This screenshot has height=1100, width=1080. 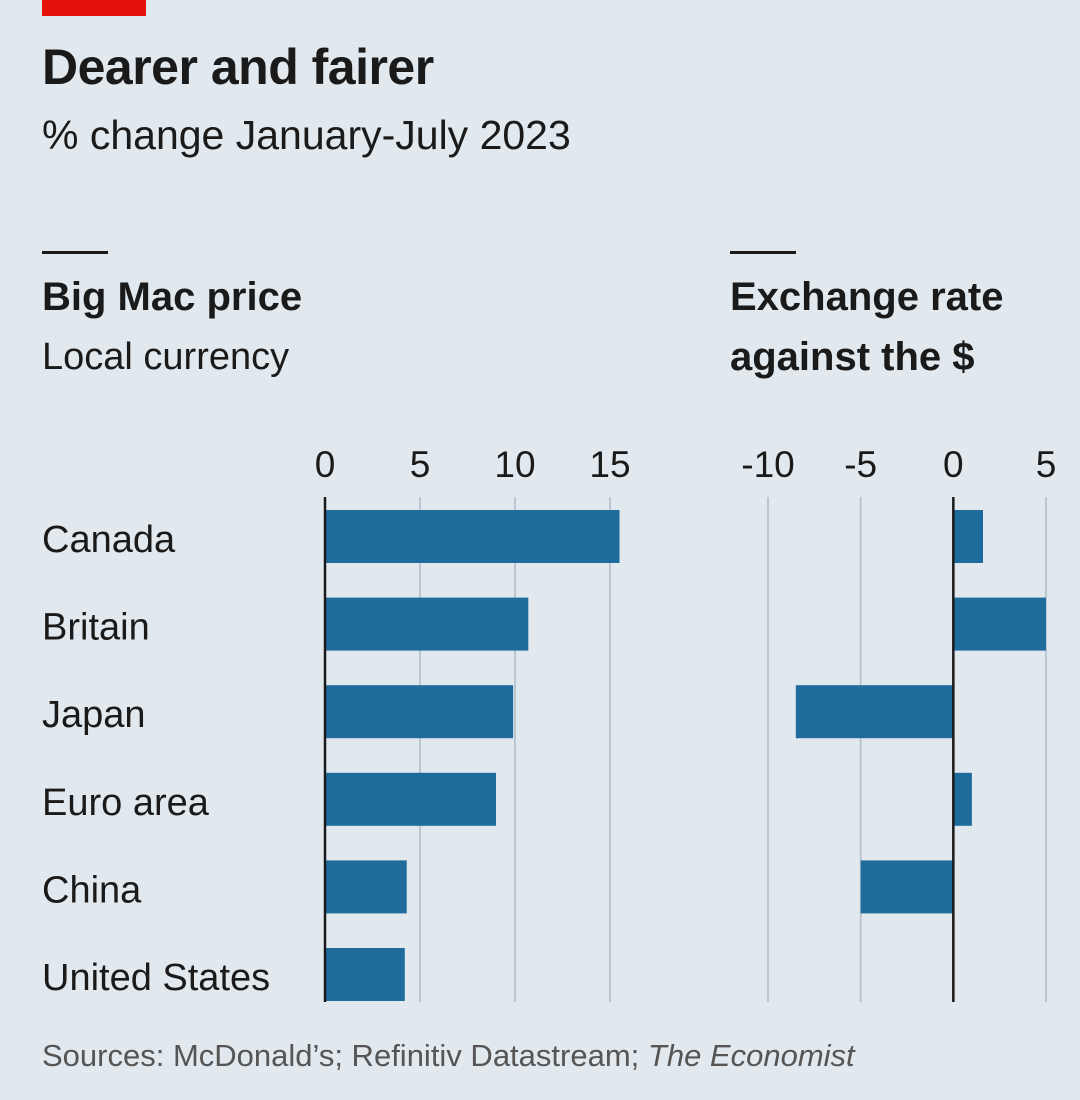 I want to click on source-publication: The Economist, so click(x=751, y=1055).